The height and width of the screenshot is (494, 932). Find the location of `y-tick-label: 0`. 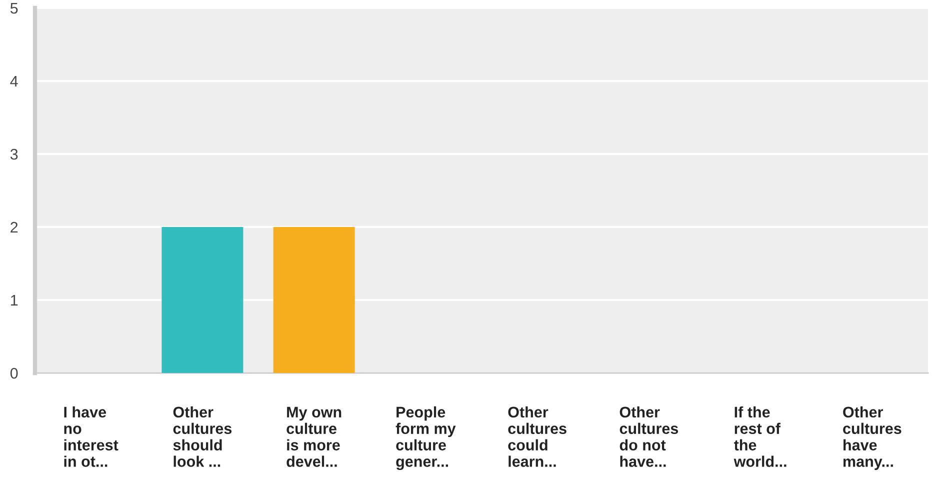

y-tick-label: 0 is located at coordinates (14, 373).